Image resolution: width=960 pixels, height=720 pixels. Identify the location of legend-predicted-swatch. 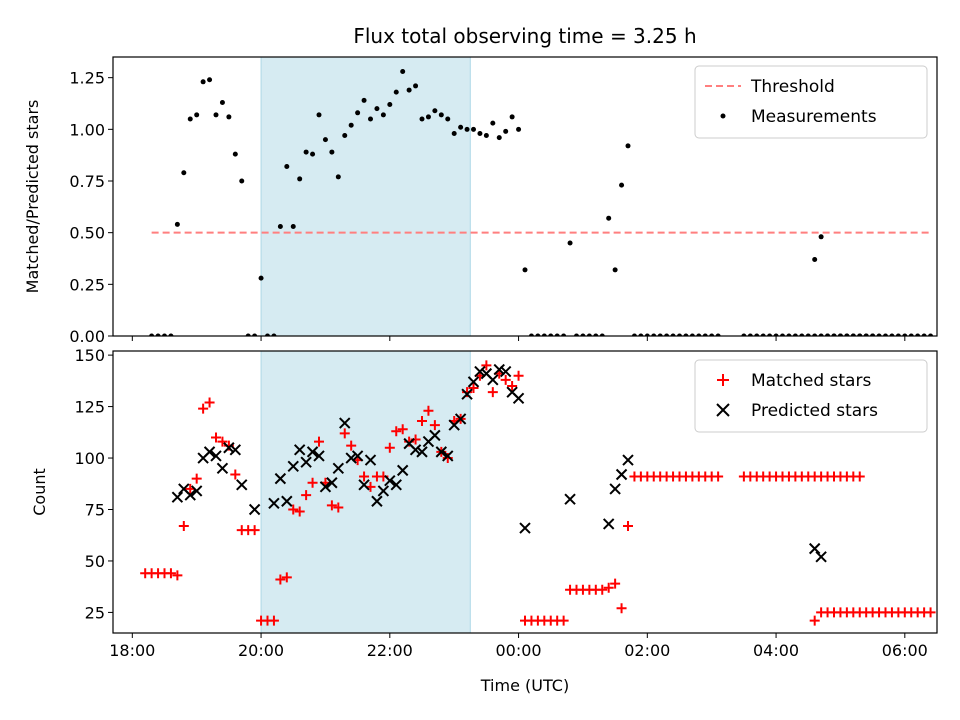
(723, 410).